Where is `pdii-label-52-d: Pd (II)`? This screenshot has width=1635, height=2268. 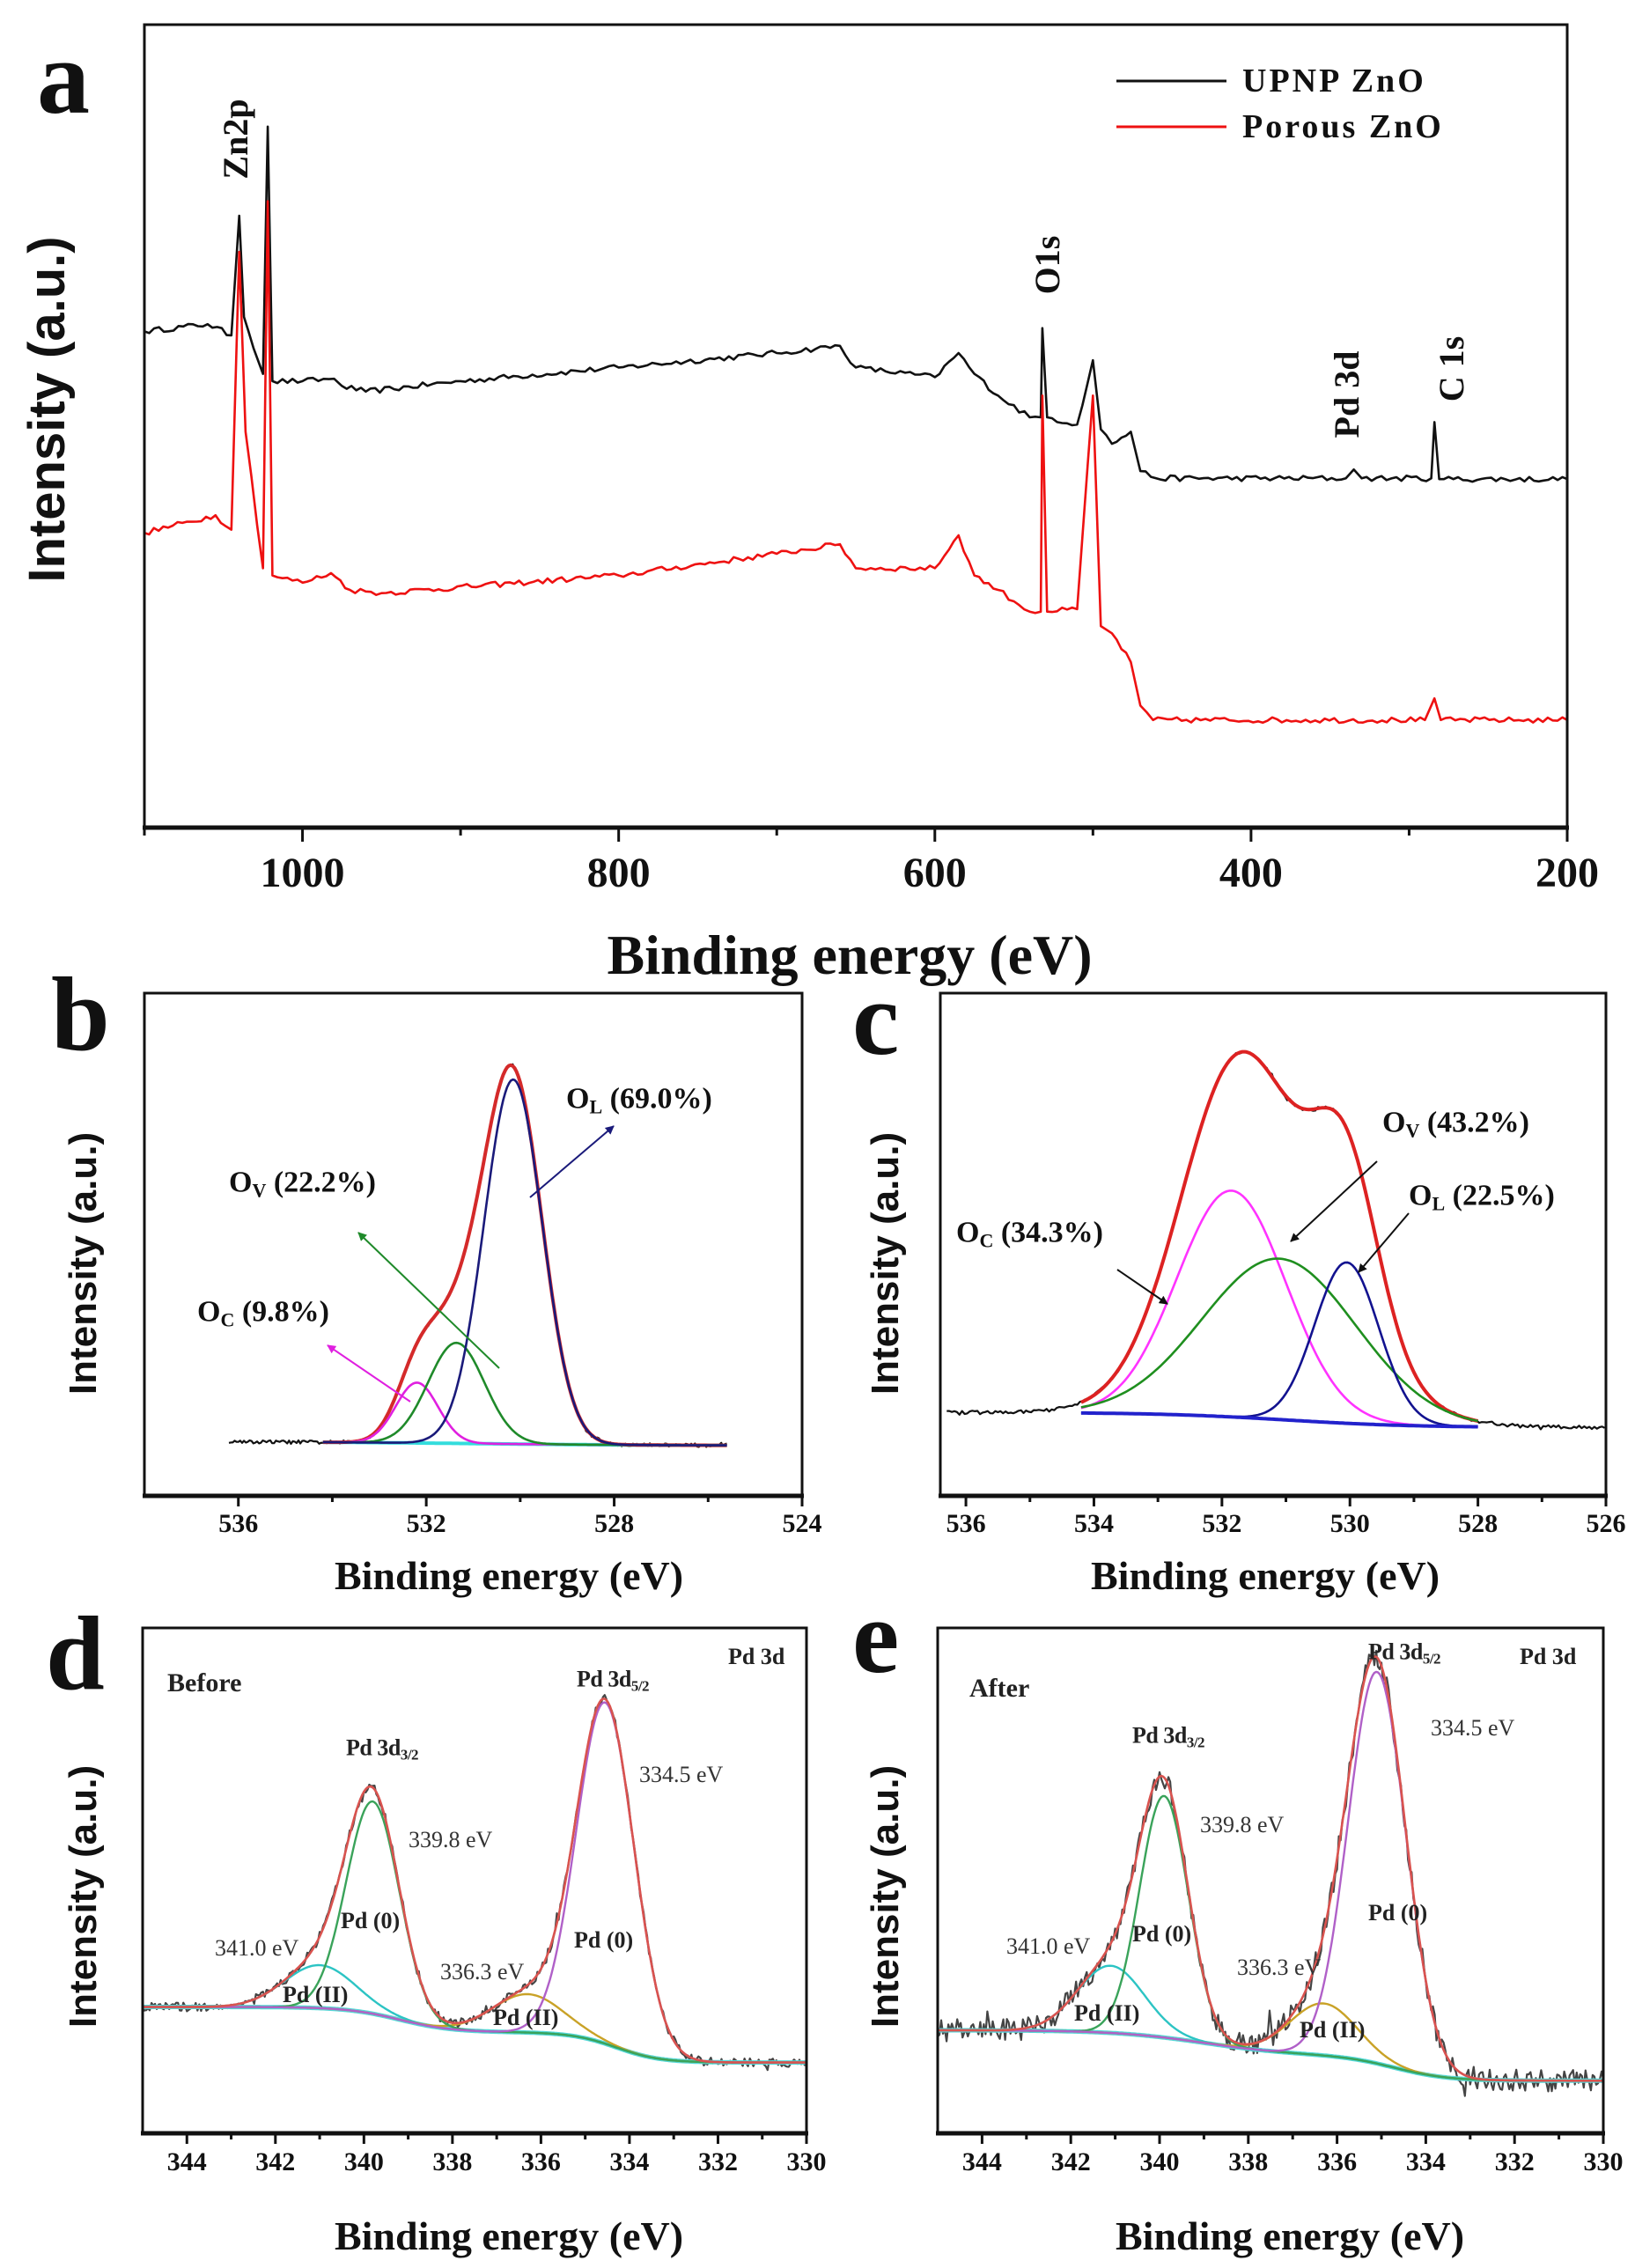
pdii-label-52-d: Pd (II) is located at coordinates (526, 2017).